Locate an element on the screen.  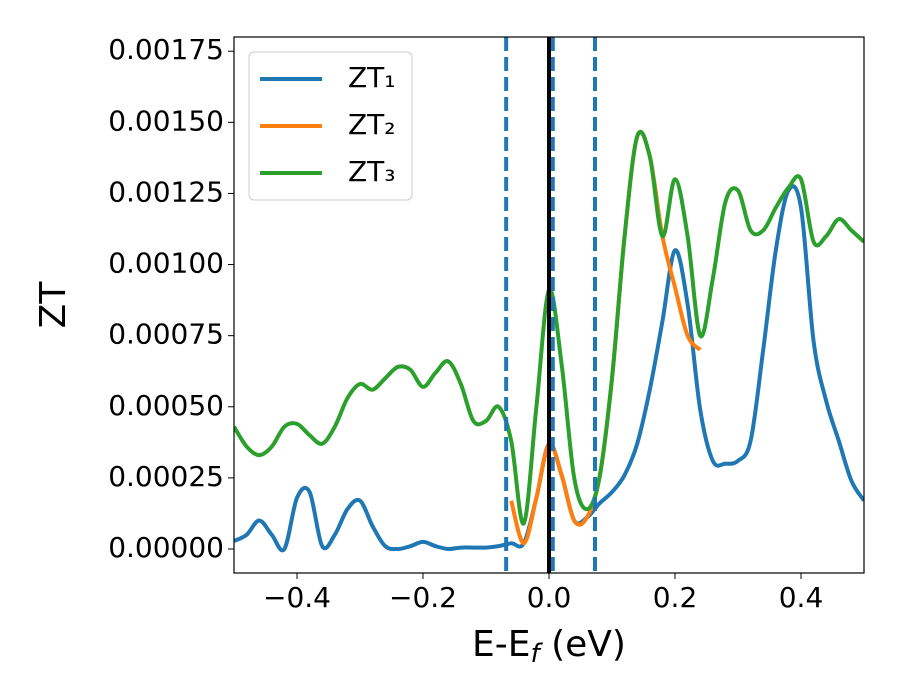
y-tick-label: 0.00000 is located at coordinates (166, 547).